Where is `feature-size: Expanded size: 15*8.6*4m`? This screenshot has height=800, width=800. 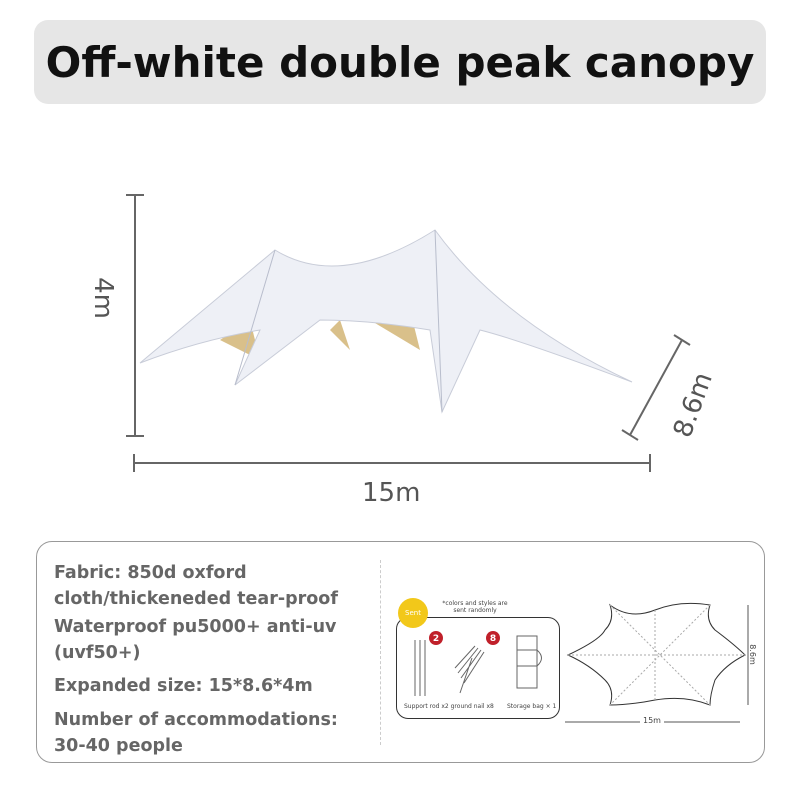
feature-size: Expanded size: 15*8.6*4m is located at coordinates (183, 686).